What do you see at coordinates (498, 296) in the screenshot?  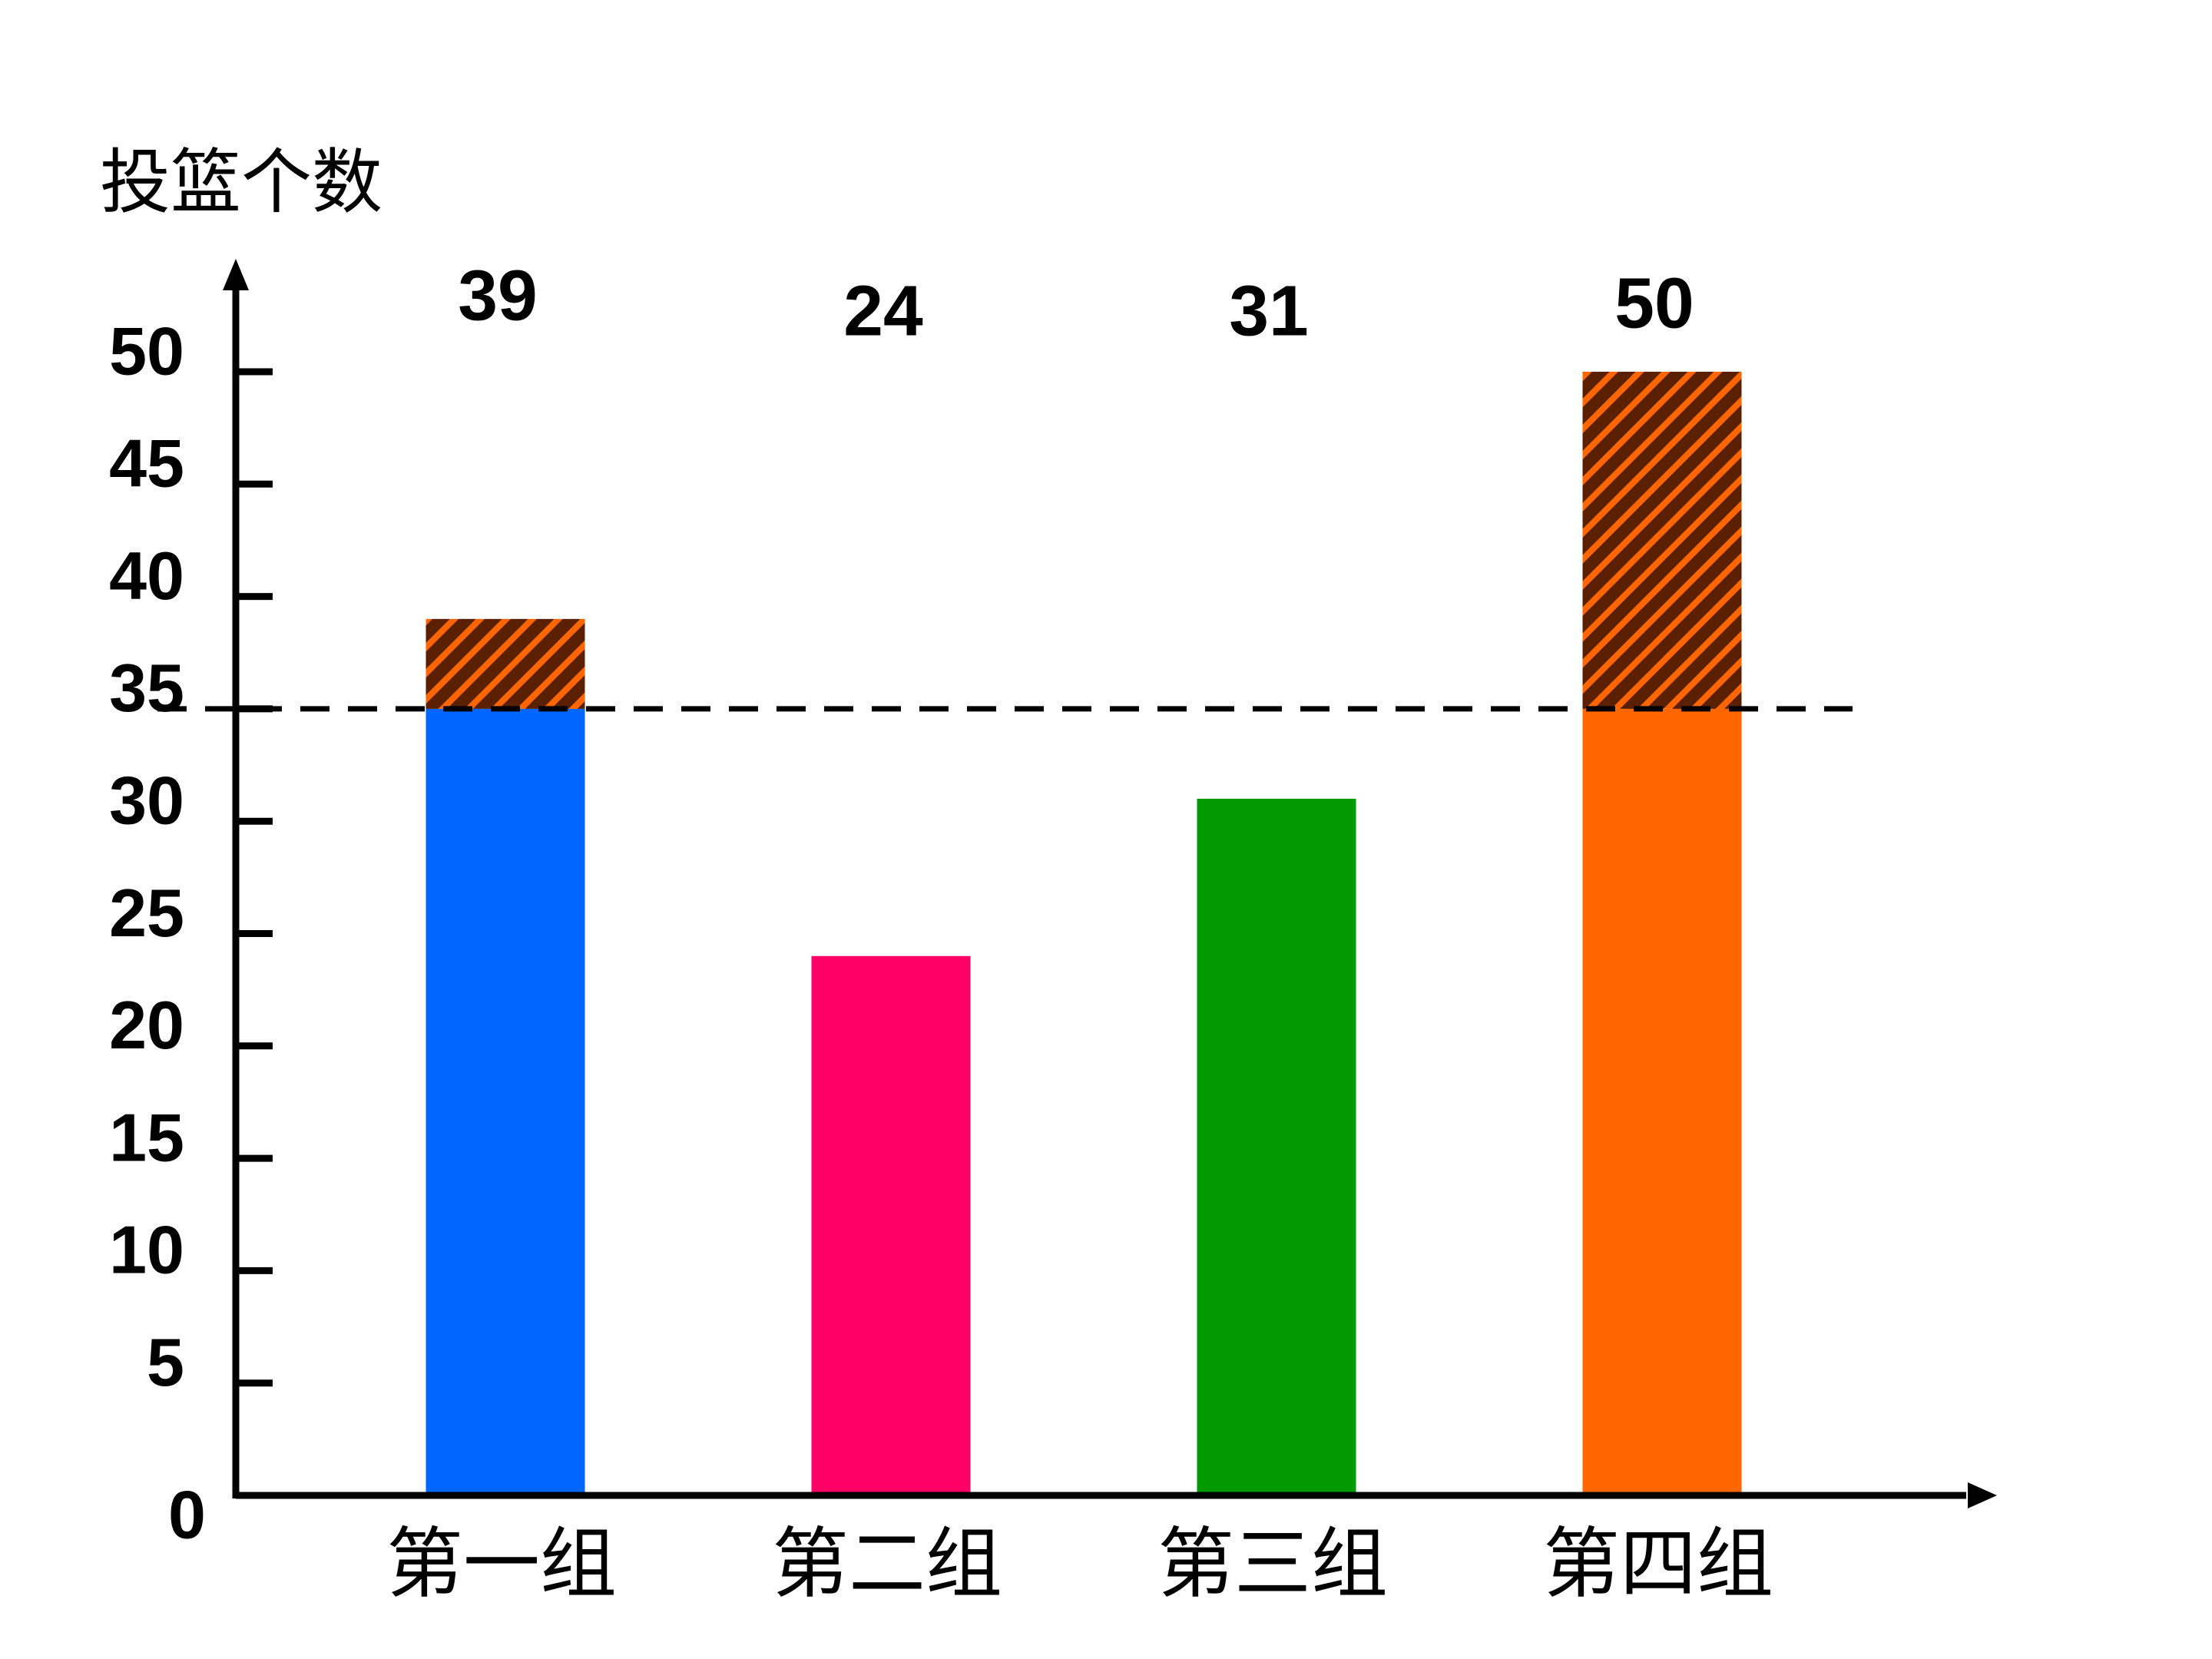 I see `value-label: 39` at bounding box center [498, 296].